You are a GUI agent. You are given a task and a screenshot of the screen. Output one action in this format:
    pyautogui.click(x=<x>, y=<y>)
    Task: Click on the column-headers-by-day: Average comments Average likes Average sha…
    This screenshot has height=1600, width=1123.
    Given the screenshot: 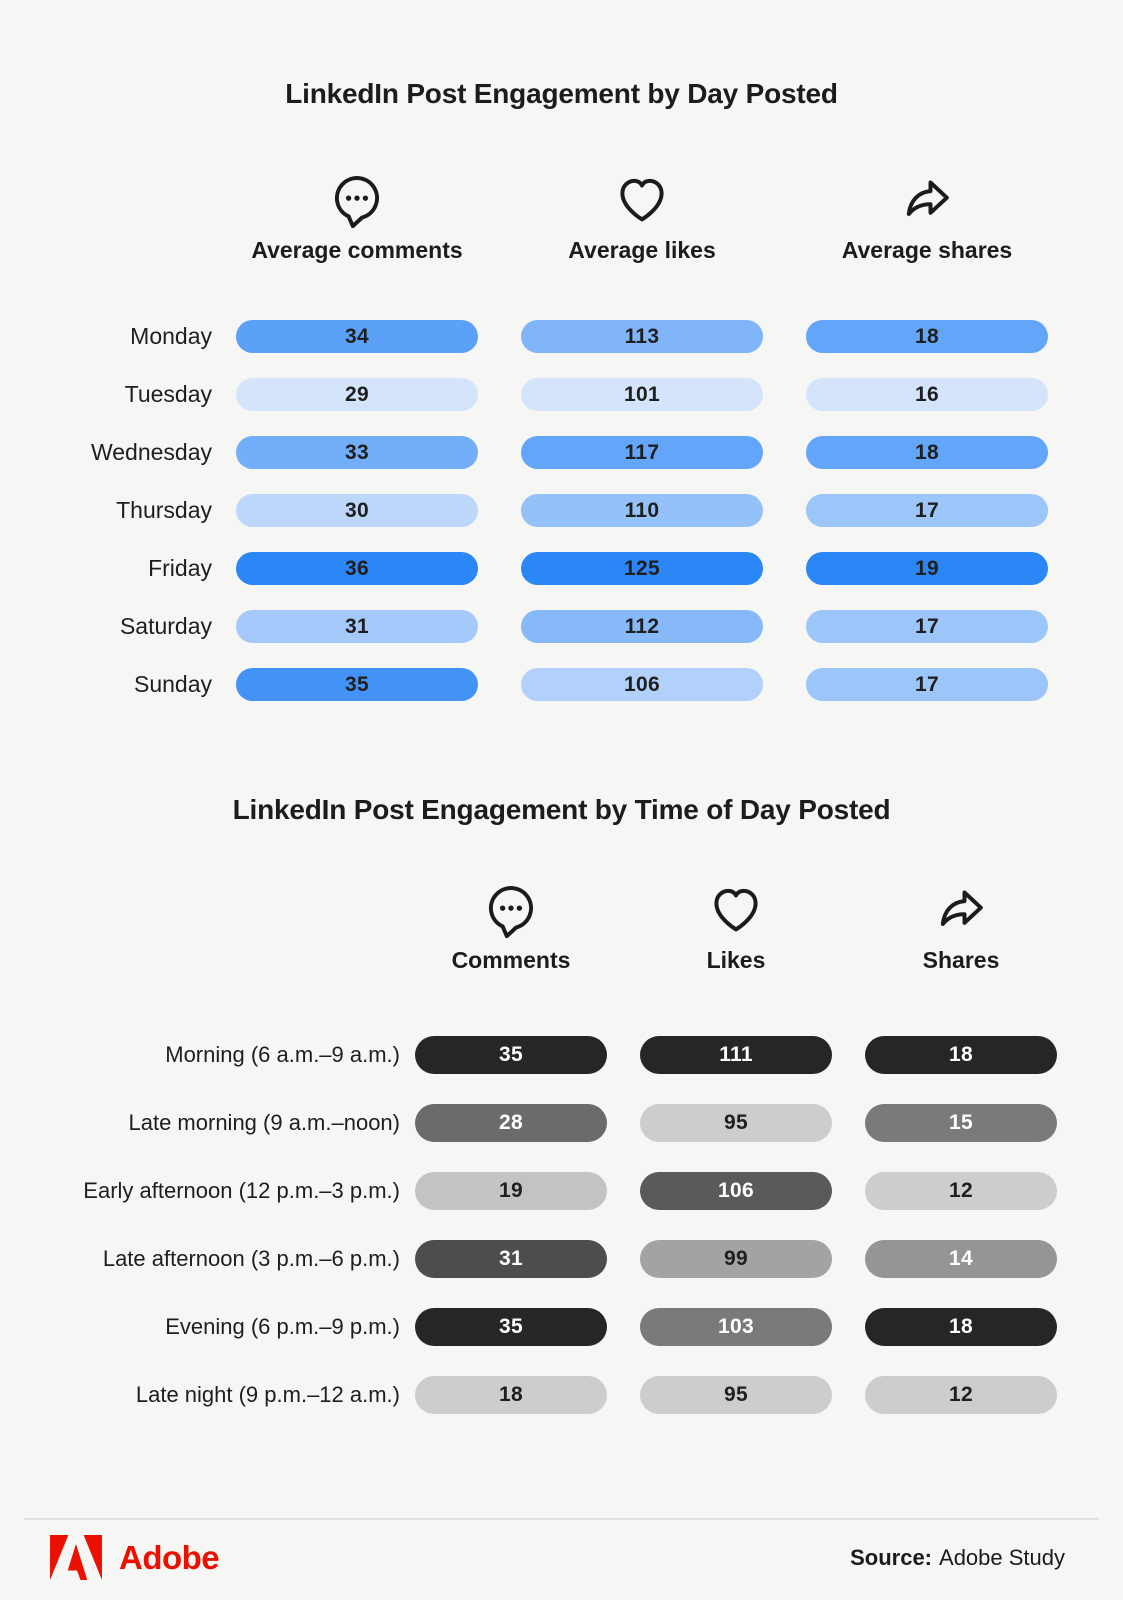 What is the action you would take?
    pyautogui.click(x=561, y=218)
    